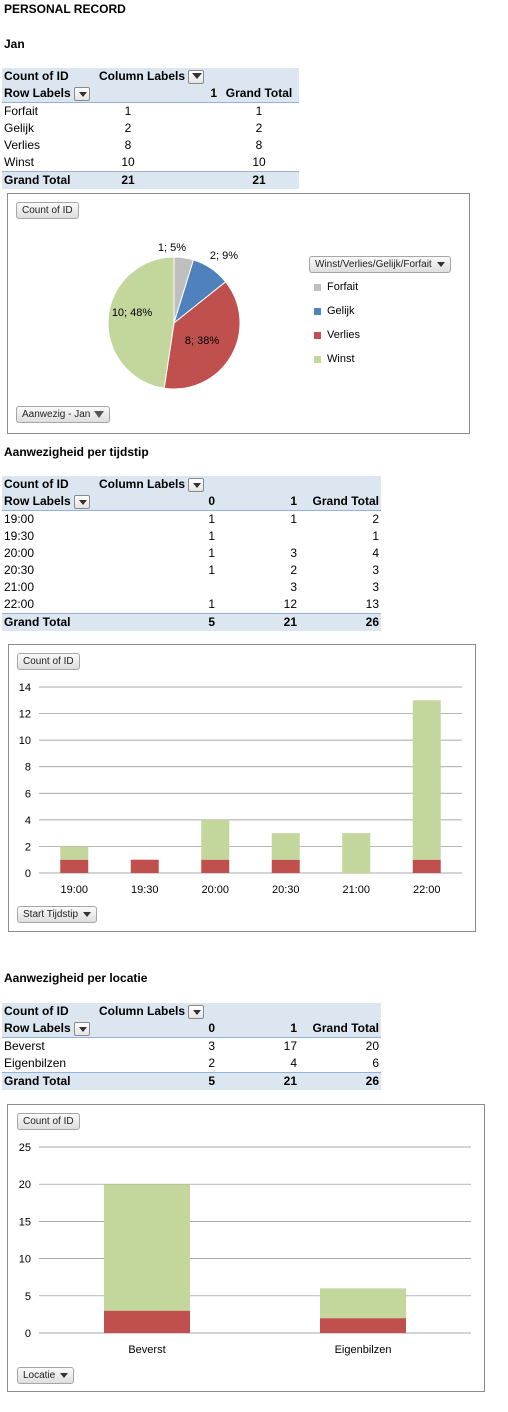 The width and height of the screenshot is (508, 1412). Describe the element at coordinates (380, 264) in the screenshot. I see `legend-field-button: Winst/Verlies/Gelijk/Forfait` at that location.